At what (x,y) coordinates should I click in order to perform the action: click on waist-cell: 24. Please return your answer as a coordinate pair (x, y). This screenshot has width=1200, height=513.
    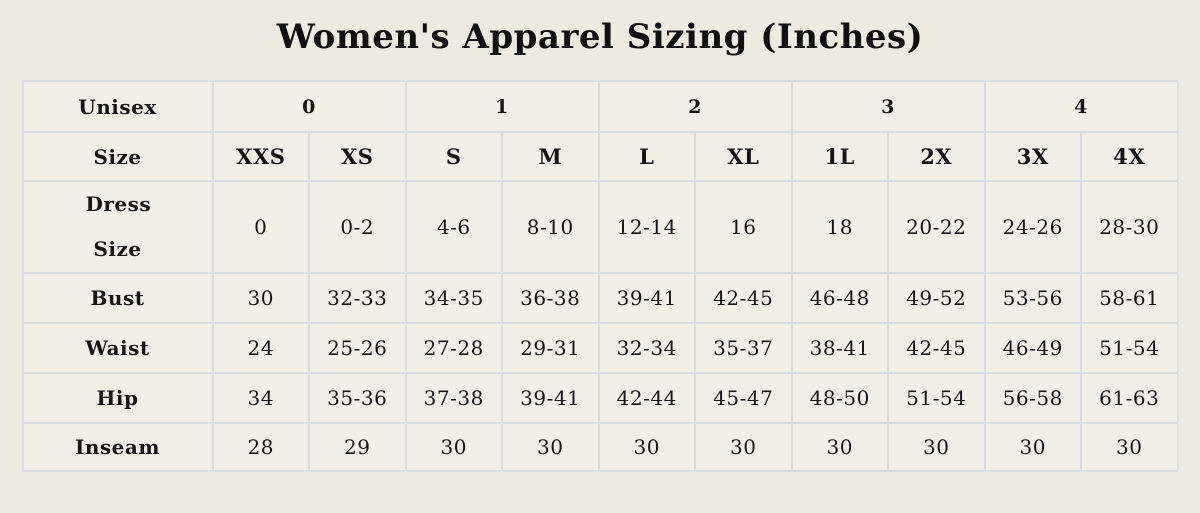
    Looking at the image, I should click on (260, 348).